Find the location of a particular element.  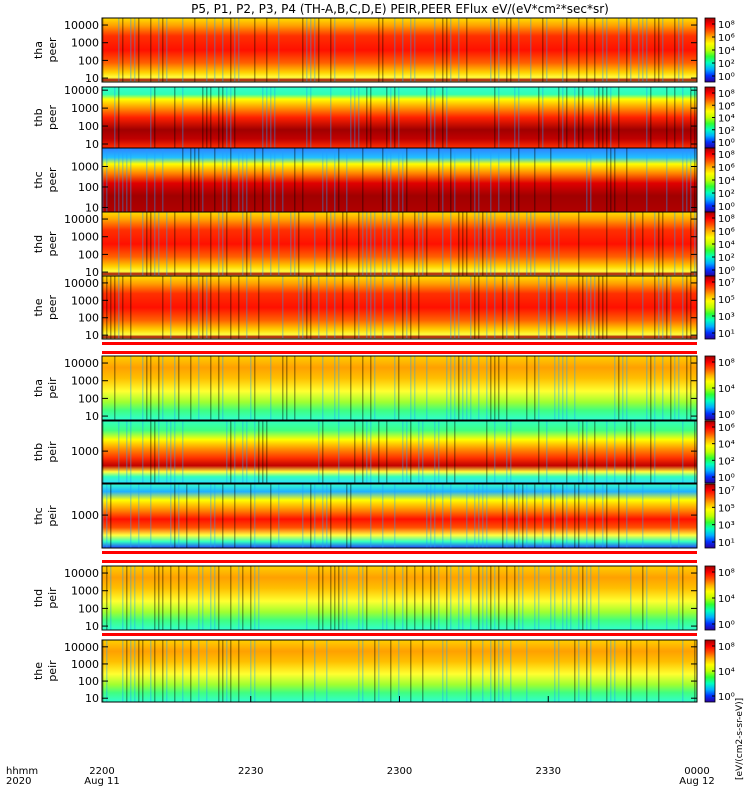

panel-label-line1: thc is located at coordinates (38, 515).